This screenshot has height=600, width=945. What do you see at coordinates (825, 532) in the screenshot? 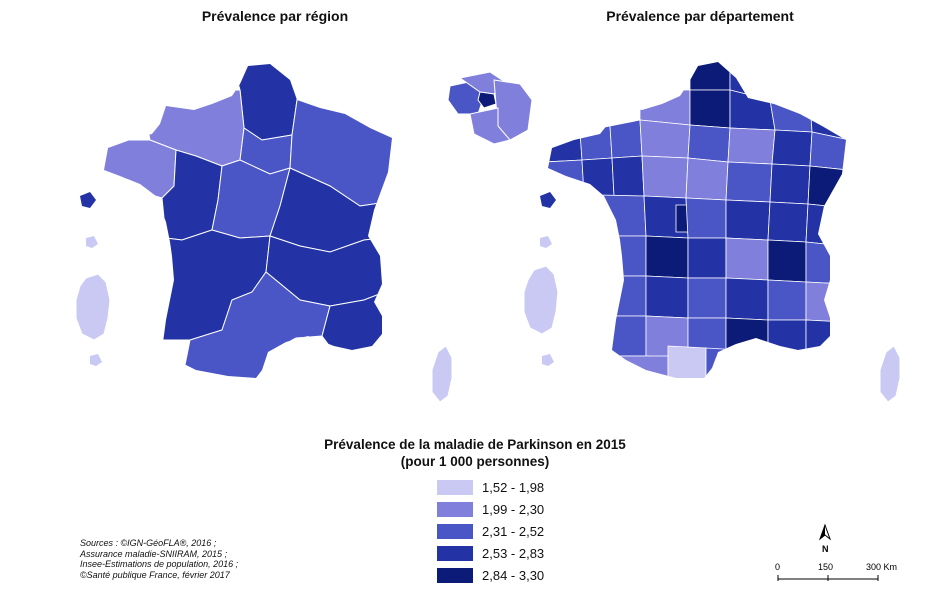
I see `north-arrow-icon` at bounding box center [825, 532].